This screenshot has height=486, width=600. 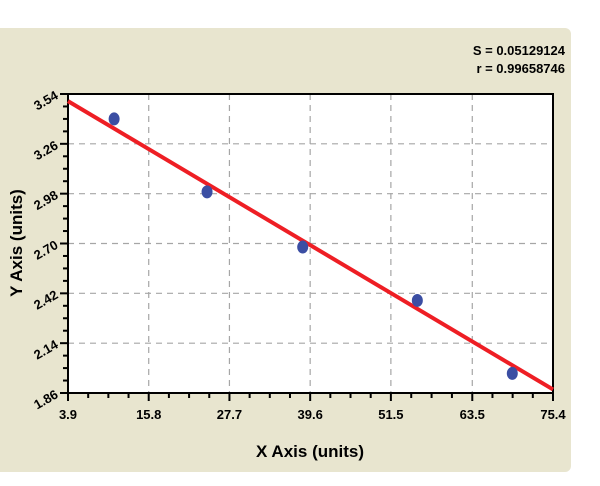 I want to click on y-tick-label: 2.70, so click(x=45, y=250).